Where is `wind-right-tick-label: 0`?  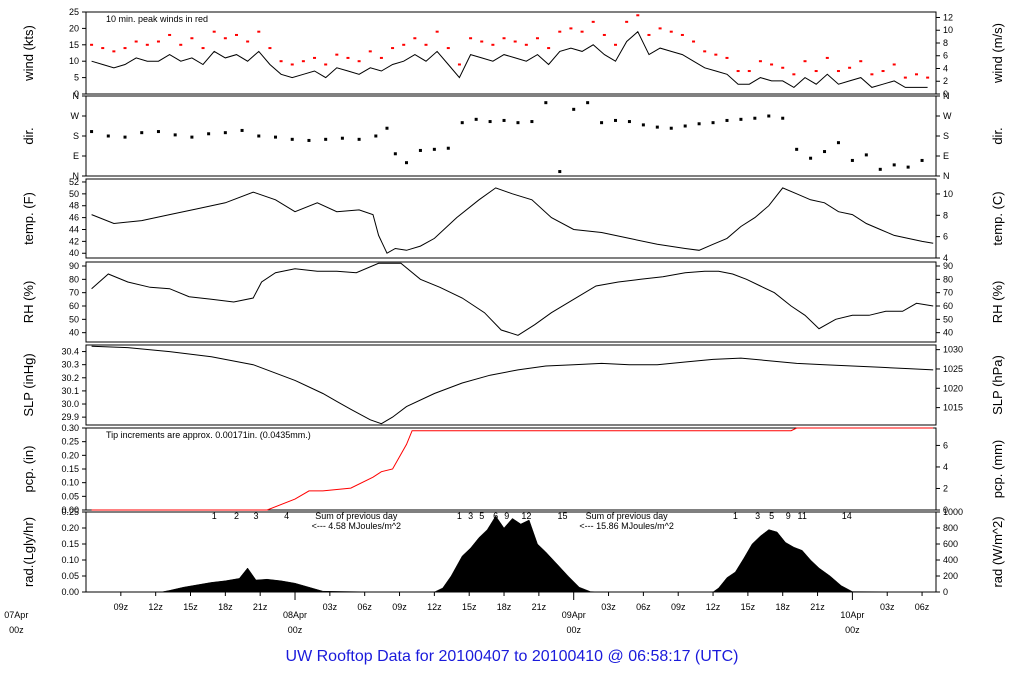
wind-right-tick-label: 0 is located at coordinates (945, 94).